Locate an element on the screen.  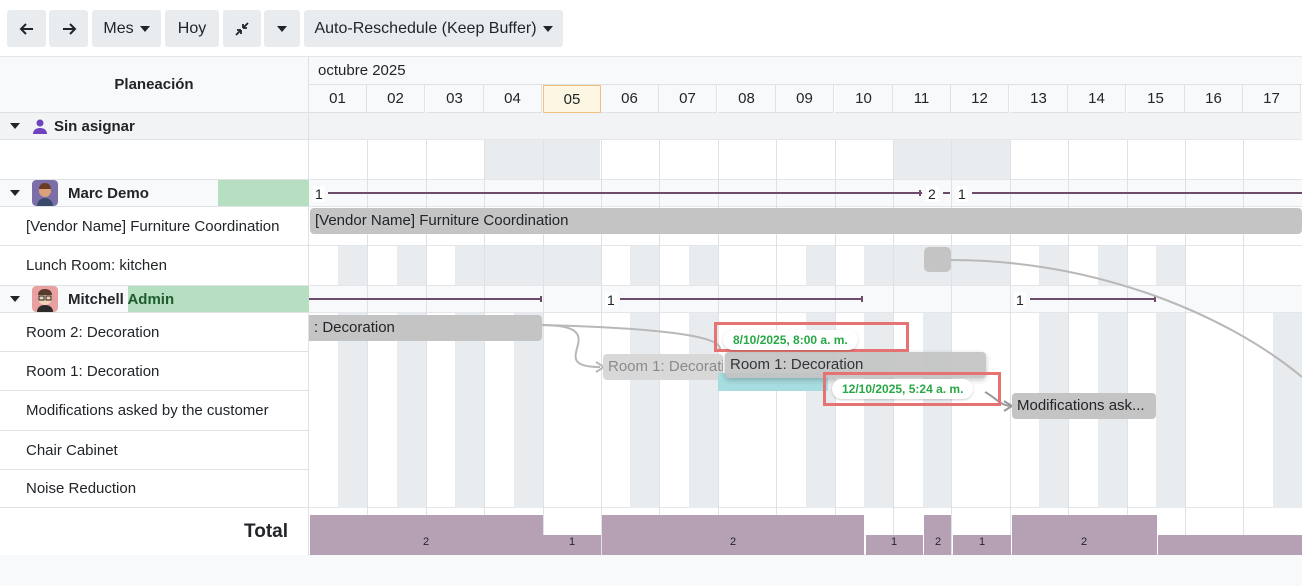
row-bg-lunch is located at coordinates (805, 266).